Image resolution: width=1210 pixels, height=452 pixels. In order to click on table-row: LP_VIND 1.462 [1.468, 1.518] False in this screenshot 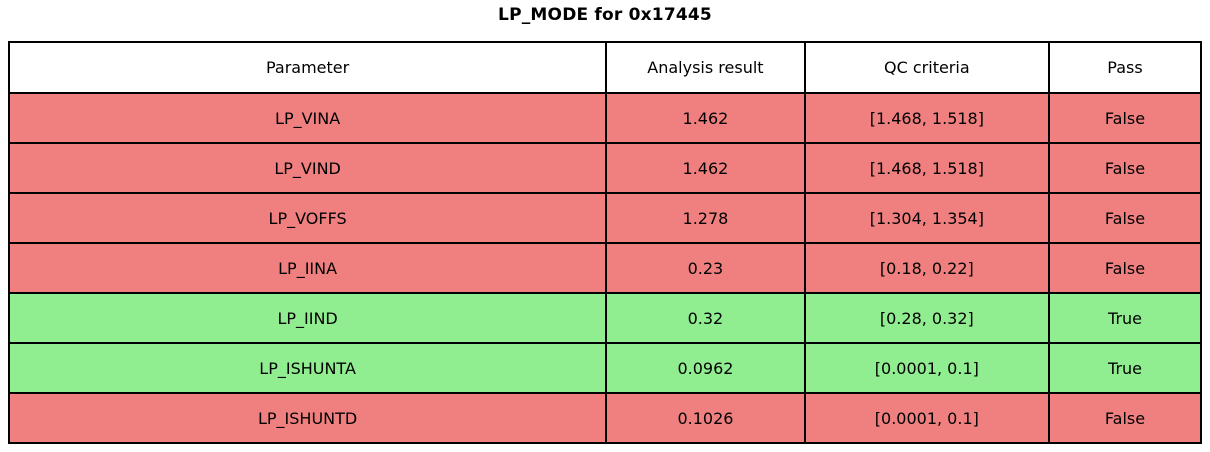, I will do `click(604, 168)`.